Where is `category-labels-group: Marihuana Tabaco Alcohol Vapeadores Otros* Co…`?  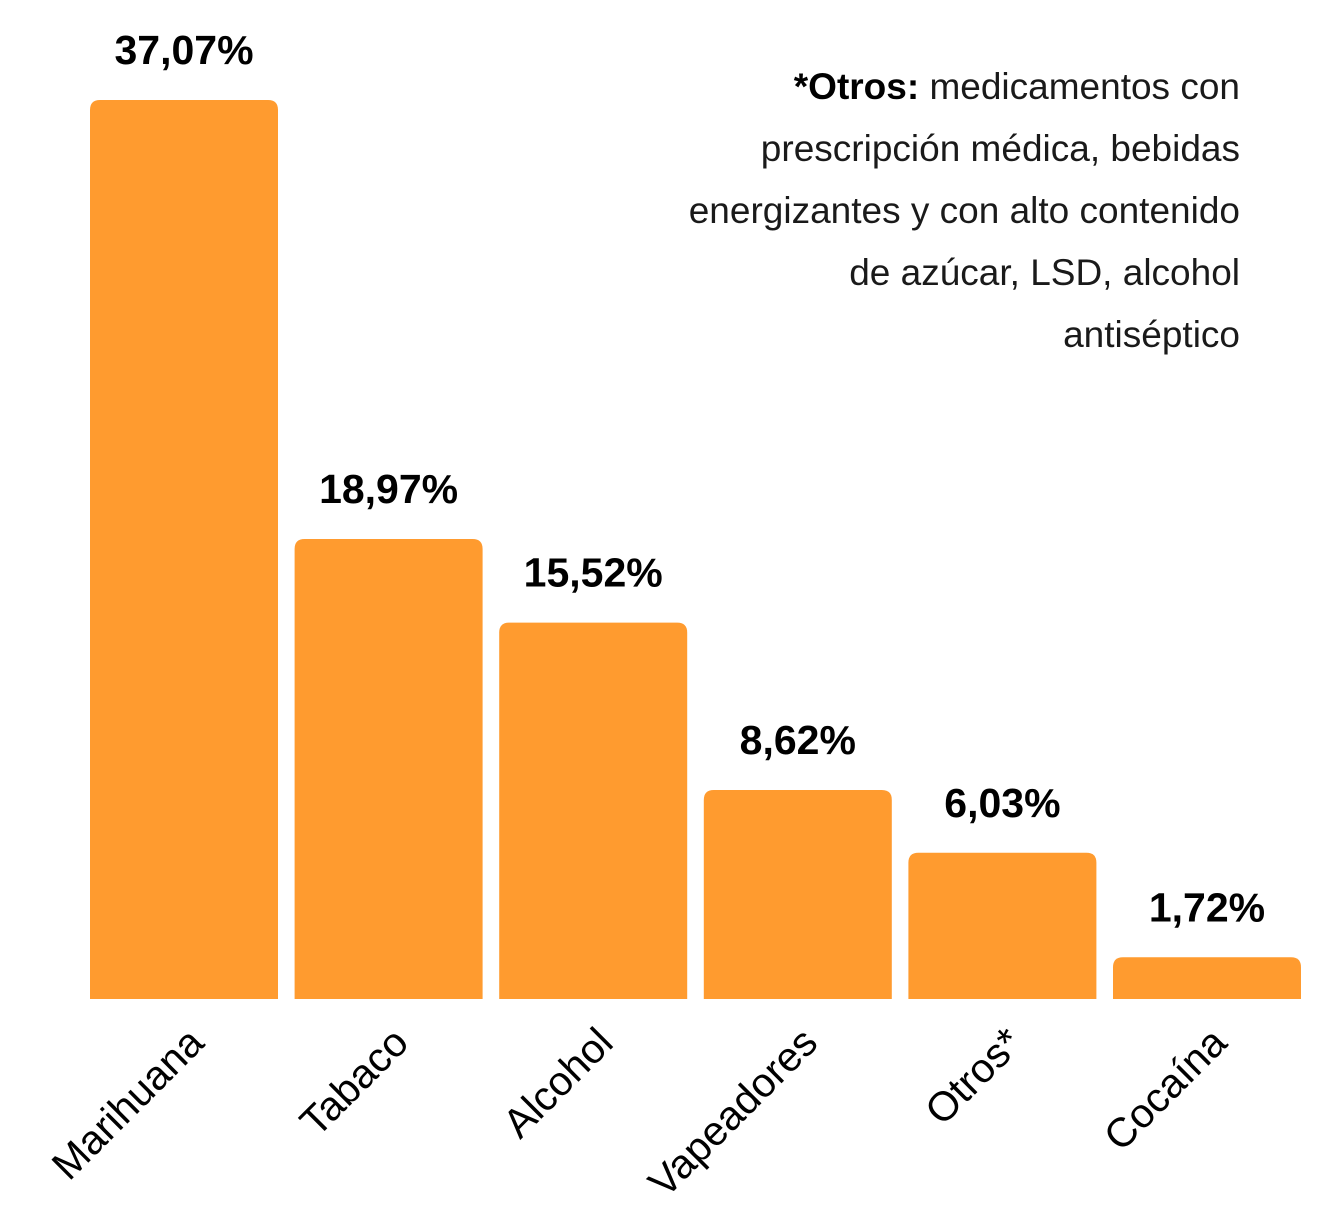 category-labels-group: Marihuana Tabaco Alcohol Vapeadores Otros* Co… is located at coordinates (639, 1112).